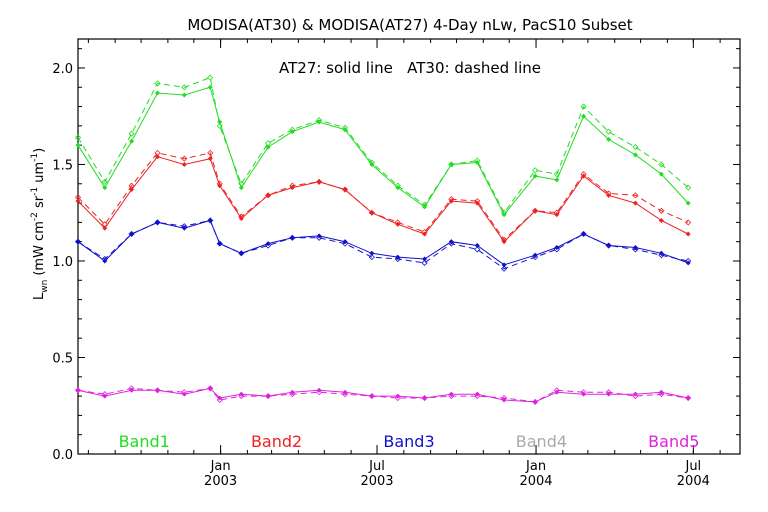  I want to click on y-axis-label: Lwn(mW cm-2 sr-1 um-1), so click(40, 224).